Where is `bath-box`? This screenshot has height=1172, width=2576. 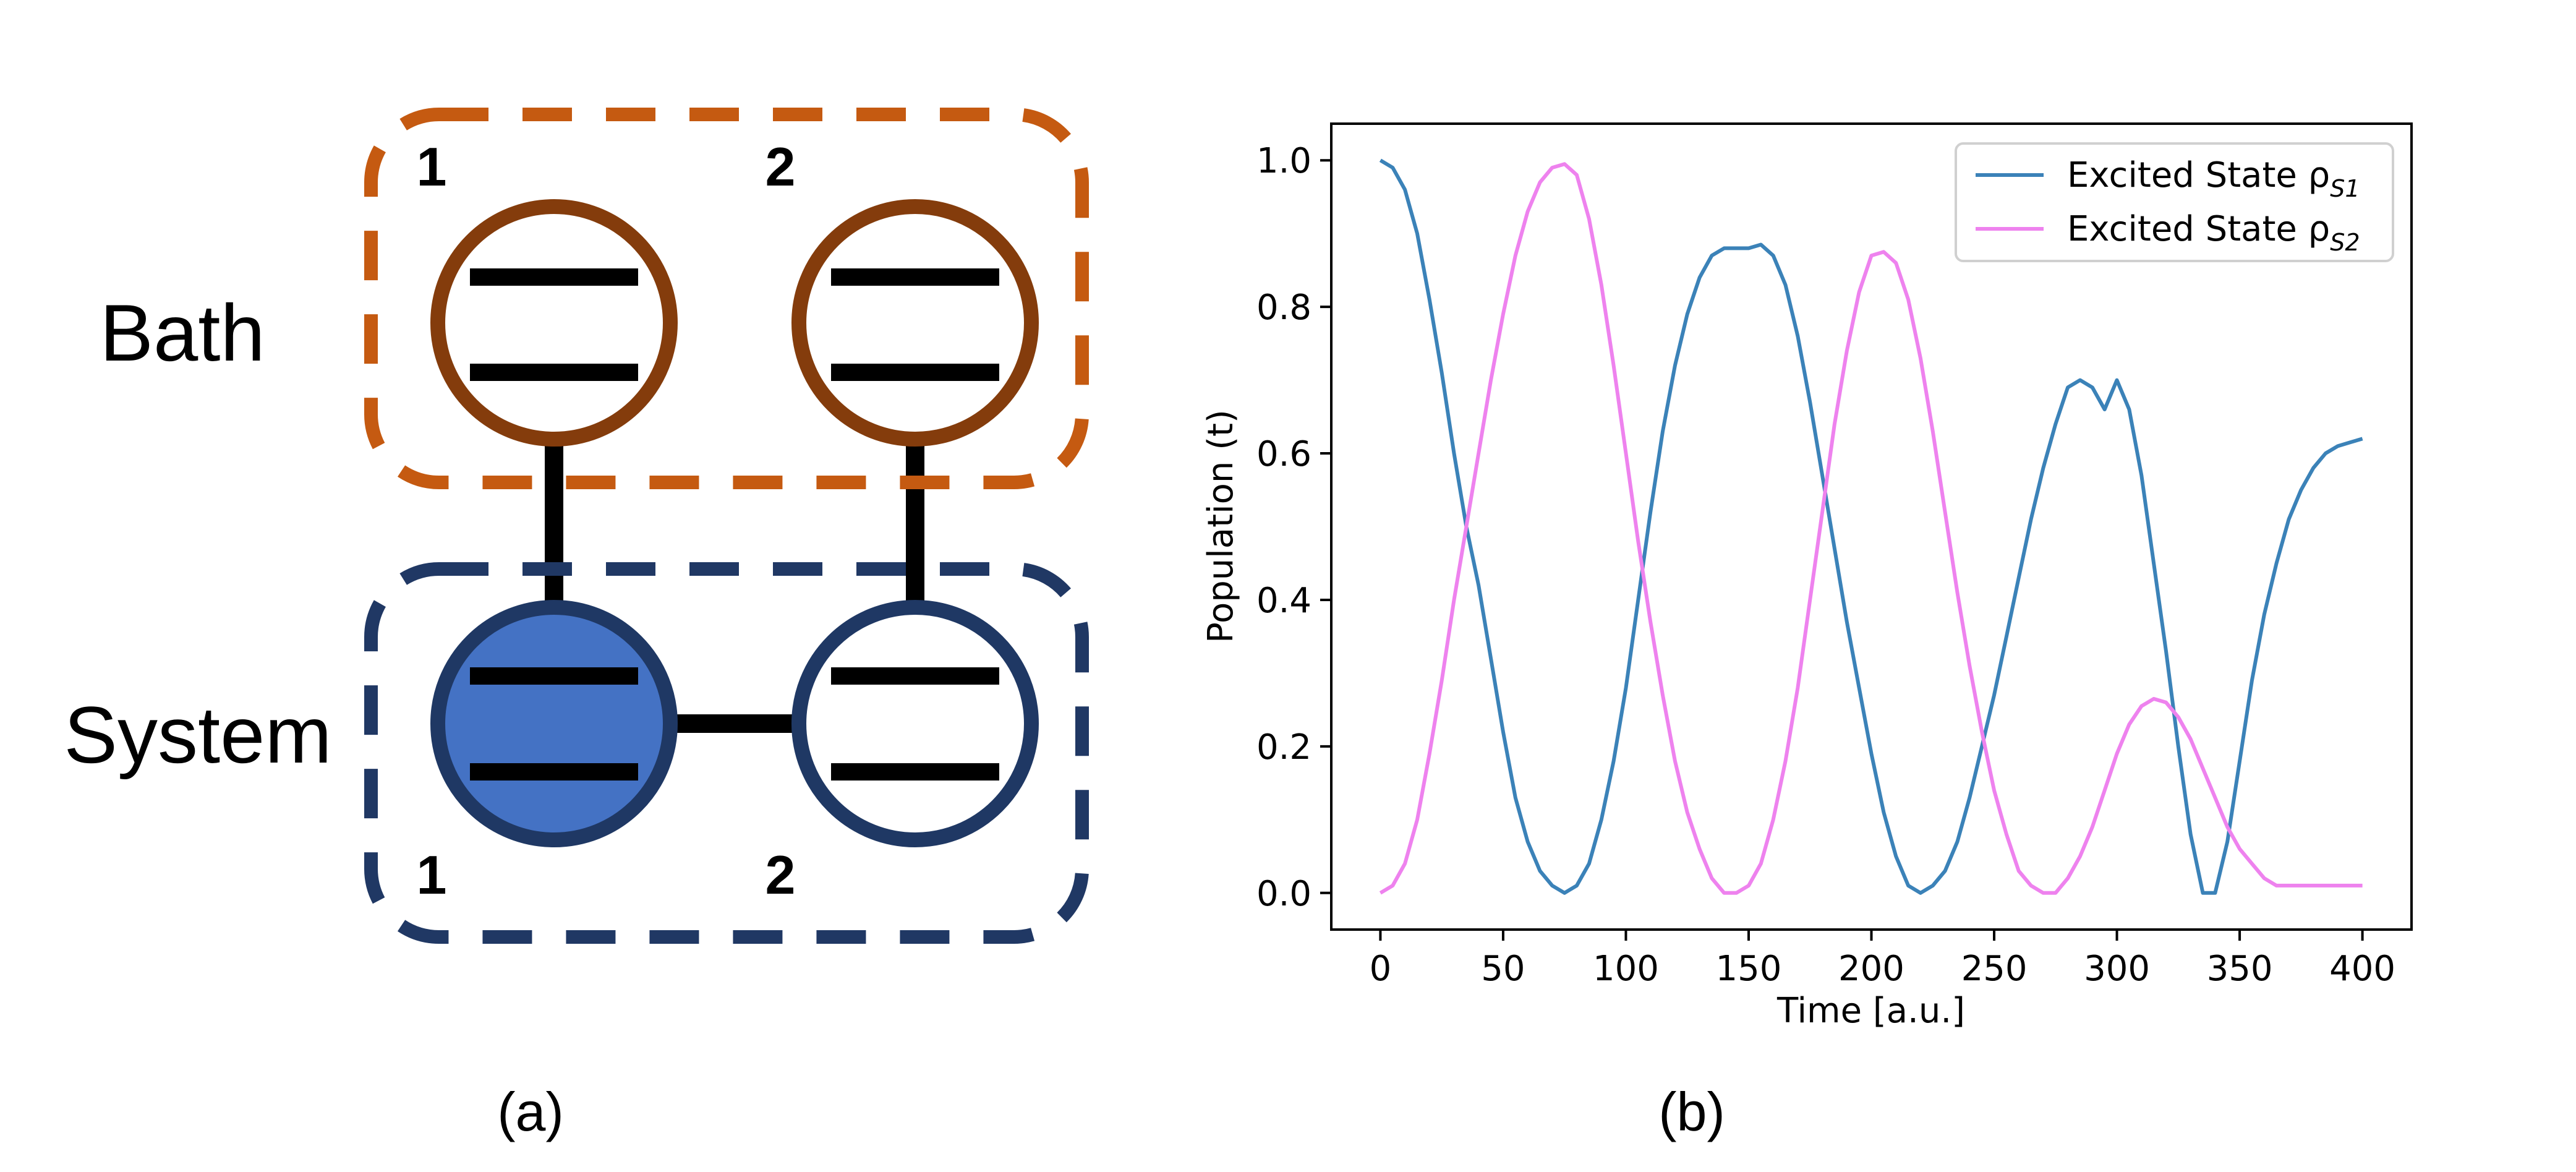 bath-box is located at coordinates (726, 298).